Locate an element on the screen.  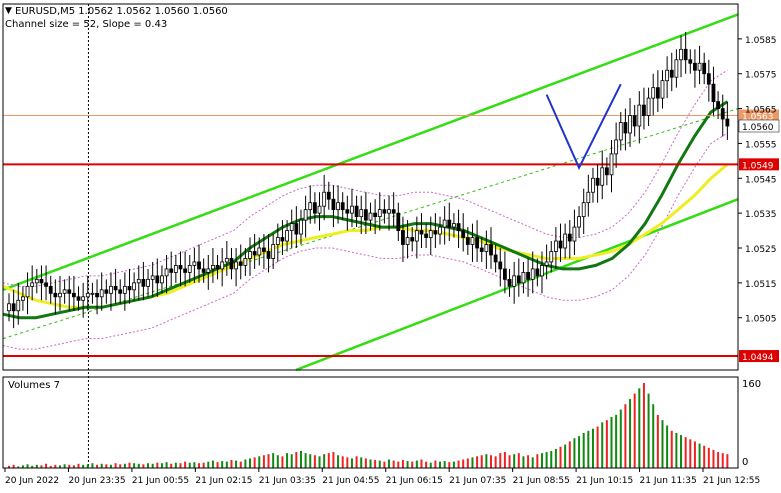
volume-axis-min: 0 is located at coordinates (745, 462).